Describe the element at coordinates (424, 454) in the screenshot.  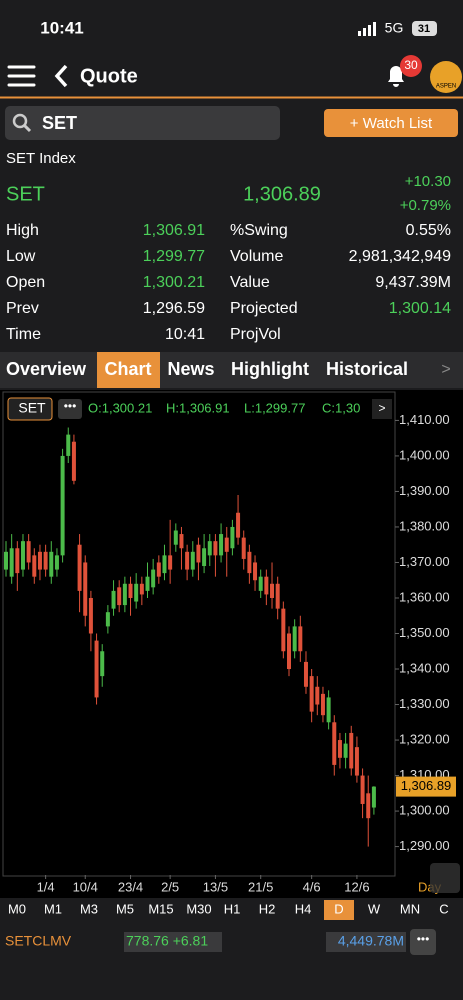
I see `y-tick-label: 1,400.00` at that location.